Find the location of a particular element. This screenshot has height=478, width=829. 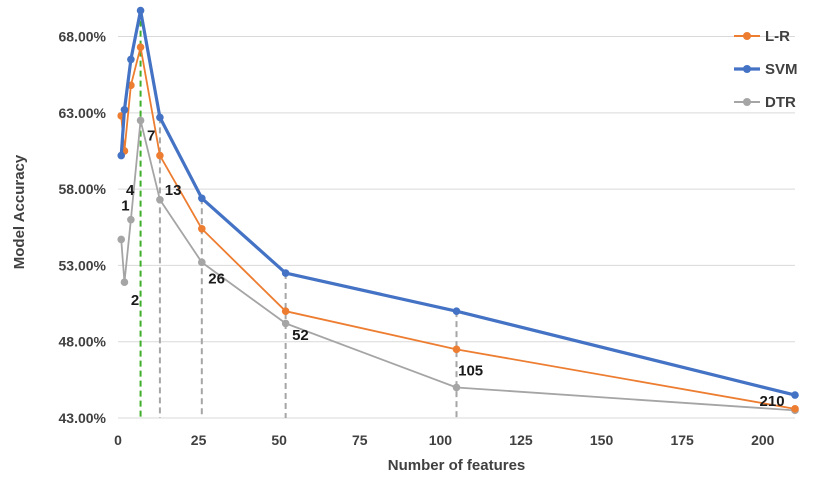

legend-label-svm: SVM is located at coordinates (781, 69).